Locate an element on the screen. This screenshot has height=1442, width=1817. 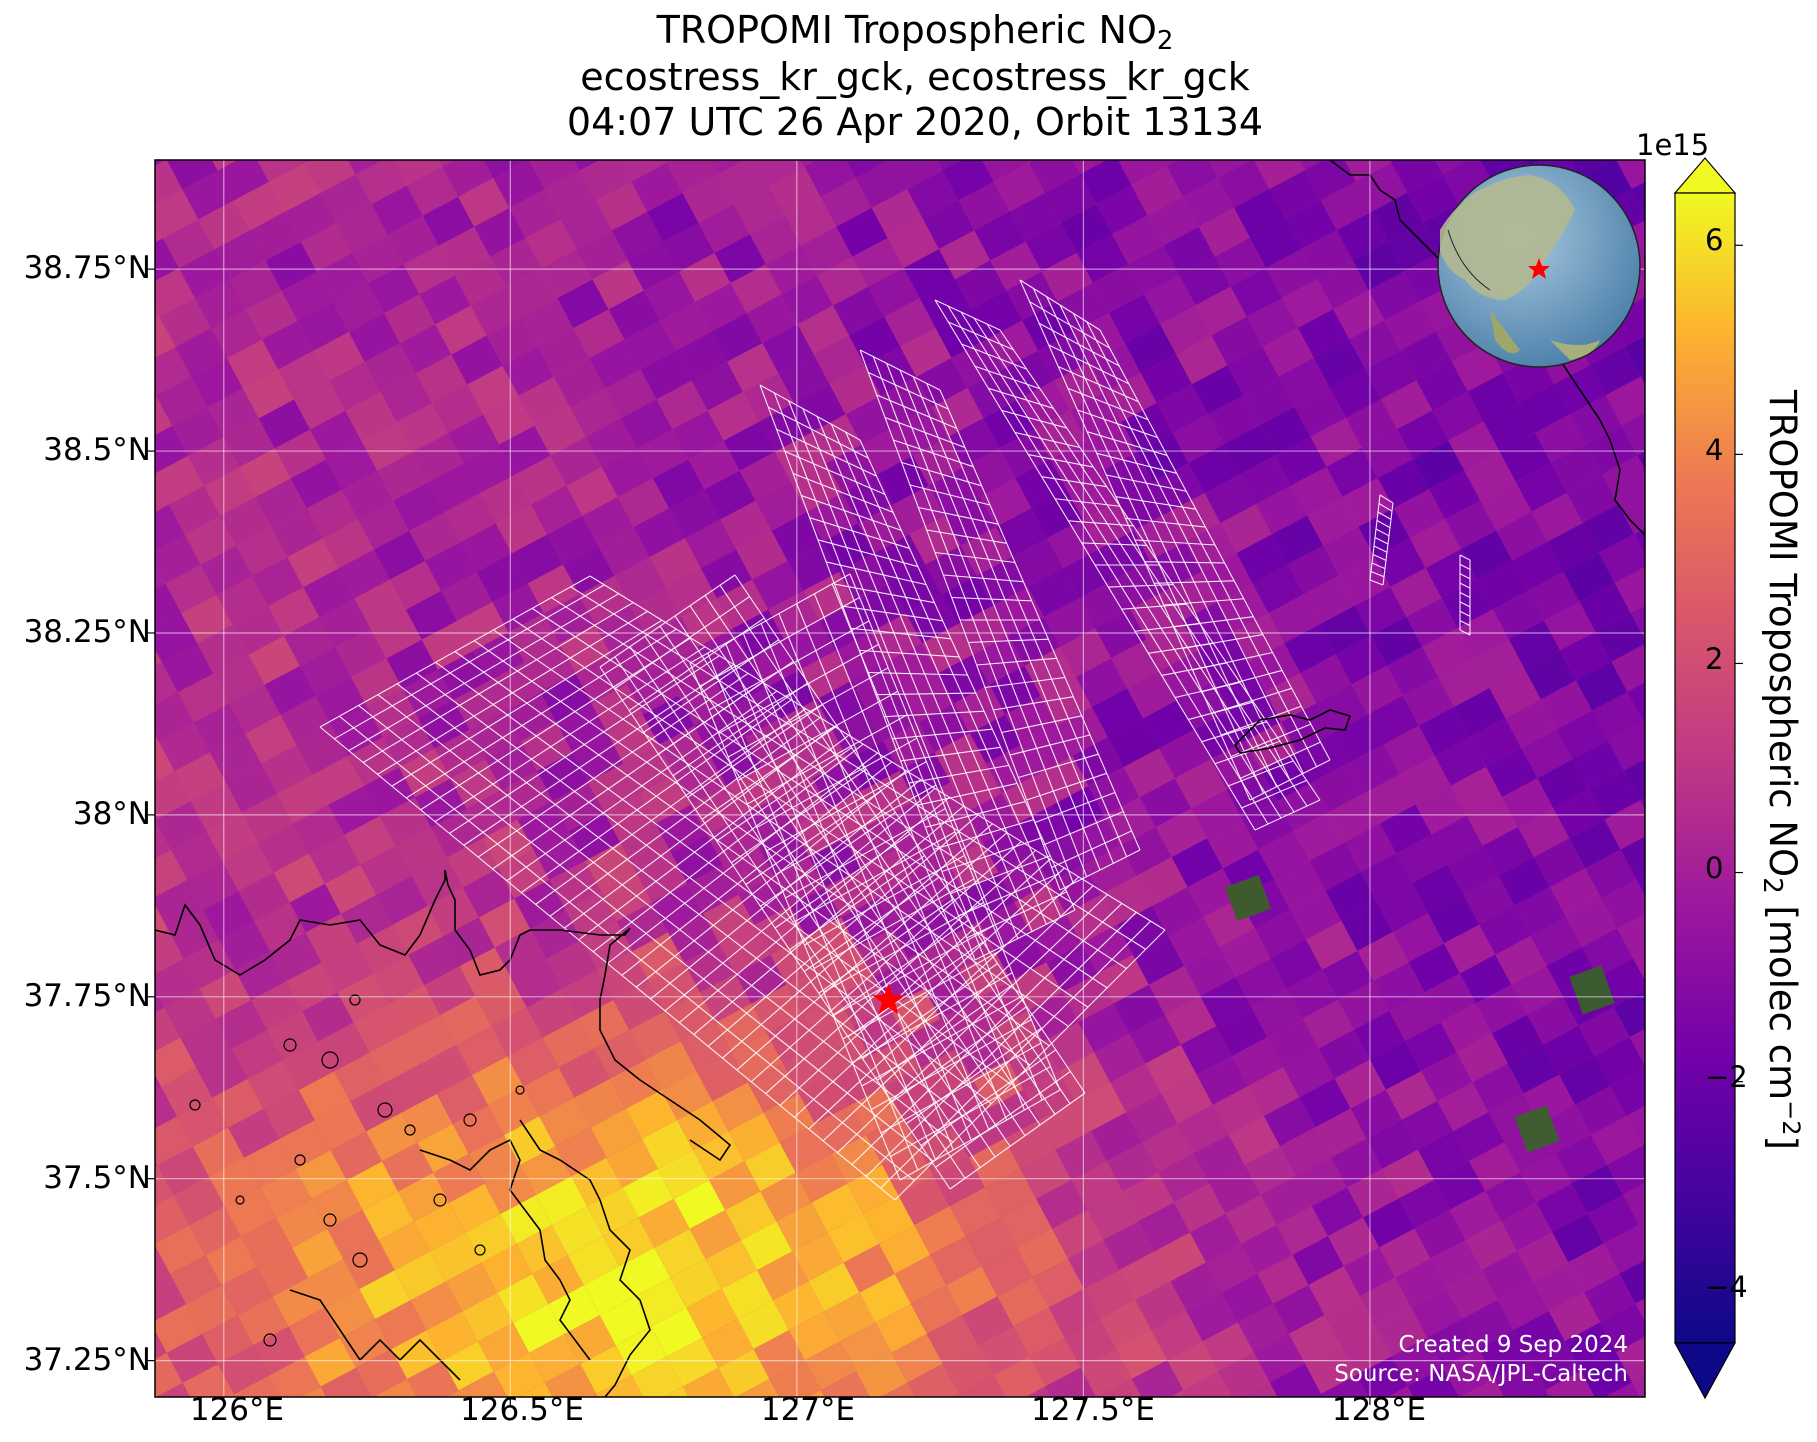
colorbar-exponent: 1e15 is located at coordinates (1673, 145).